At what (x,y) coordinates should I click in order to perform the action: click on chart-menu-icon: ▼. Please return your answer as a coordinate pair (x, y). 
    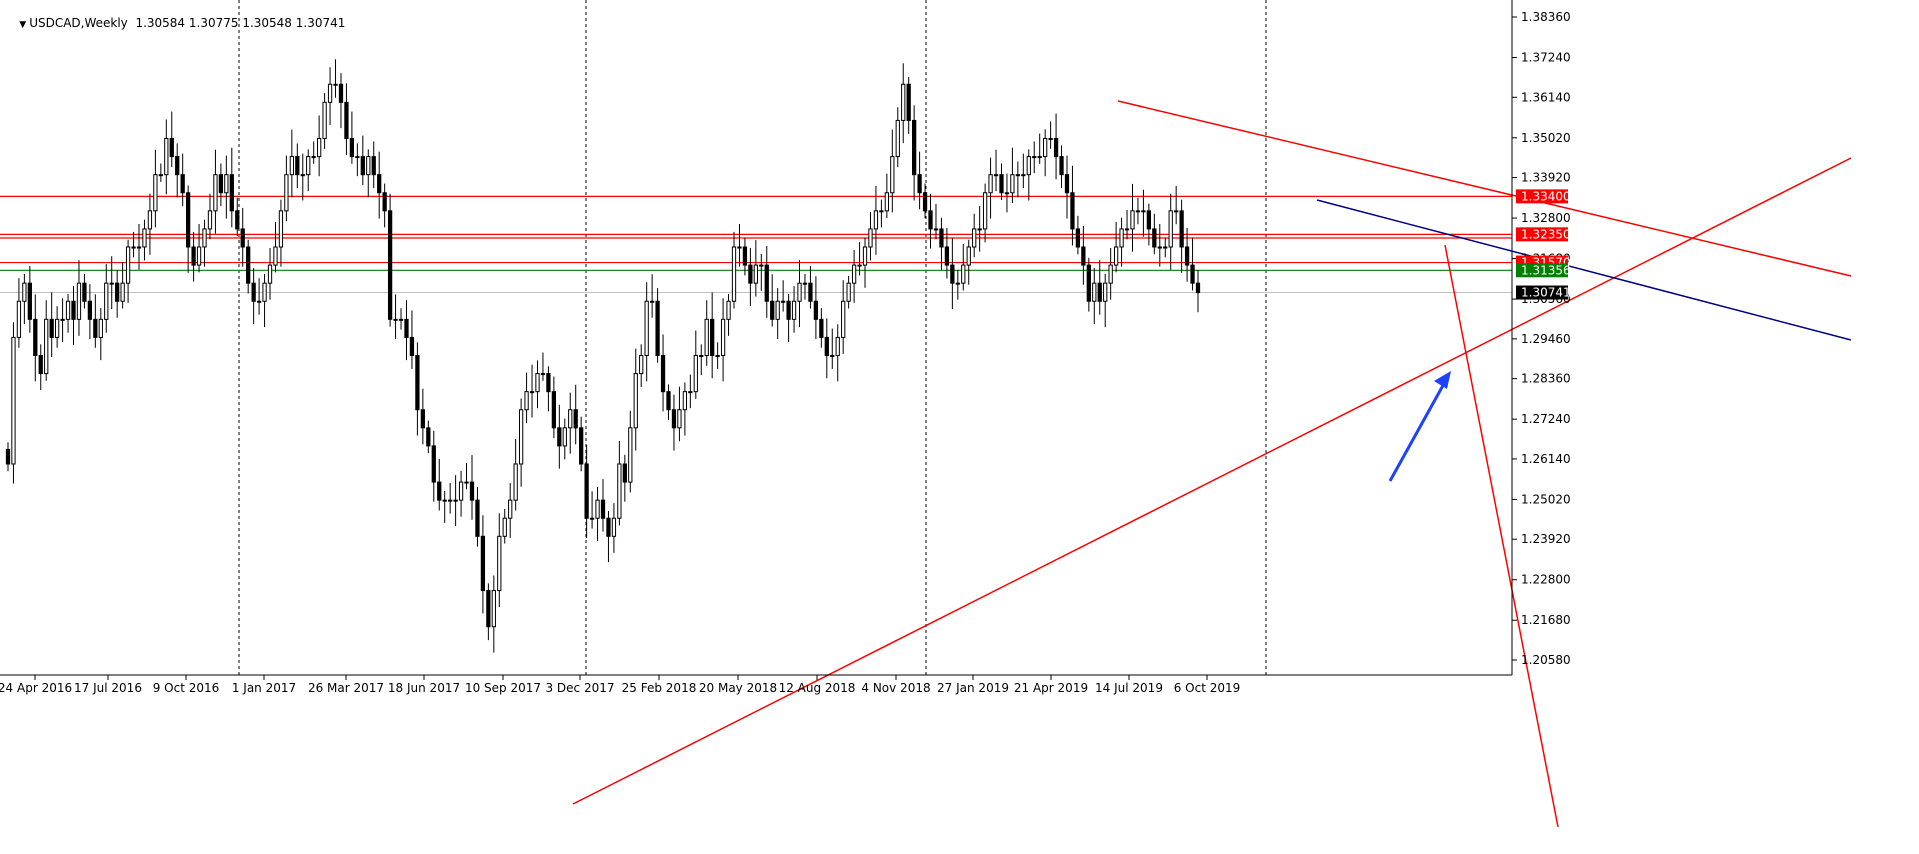
    Looking at the image, I should click on (23, 25).